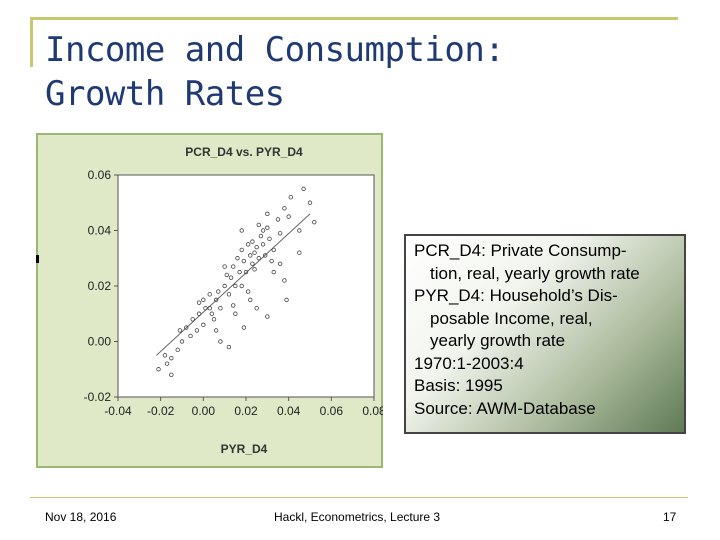  I want to click on title-rule-left, so click(31, 42).